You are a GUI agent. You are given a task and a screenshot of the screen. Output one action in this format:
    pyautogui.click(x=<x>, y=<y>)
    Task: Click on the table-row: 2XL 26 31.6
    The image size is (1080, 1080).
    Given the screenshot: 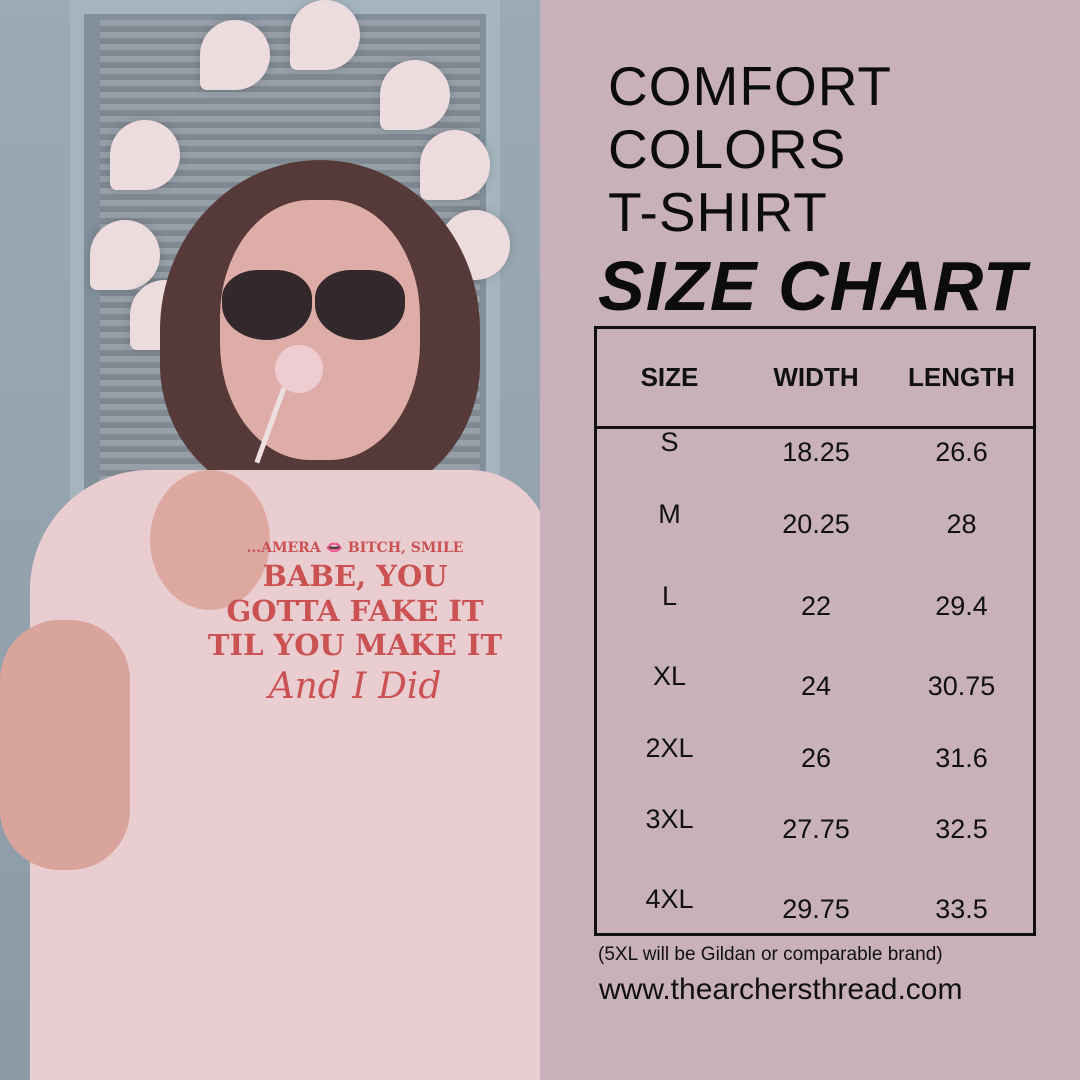 What is the action you would take?
    pyautogui.click(x=815, y=753)
    